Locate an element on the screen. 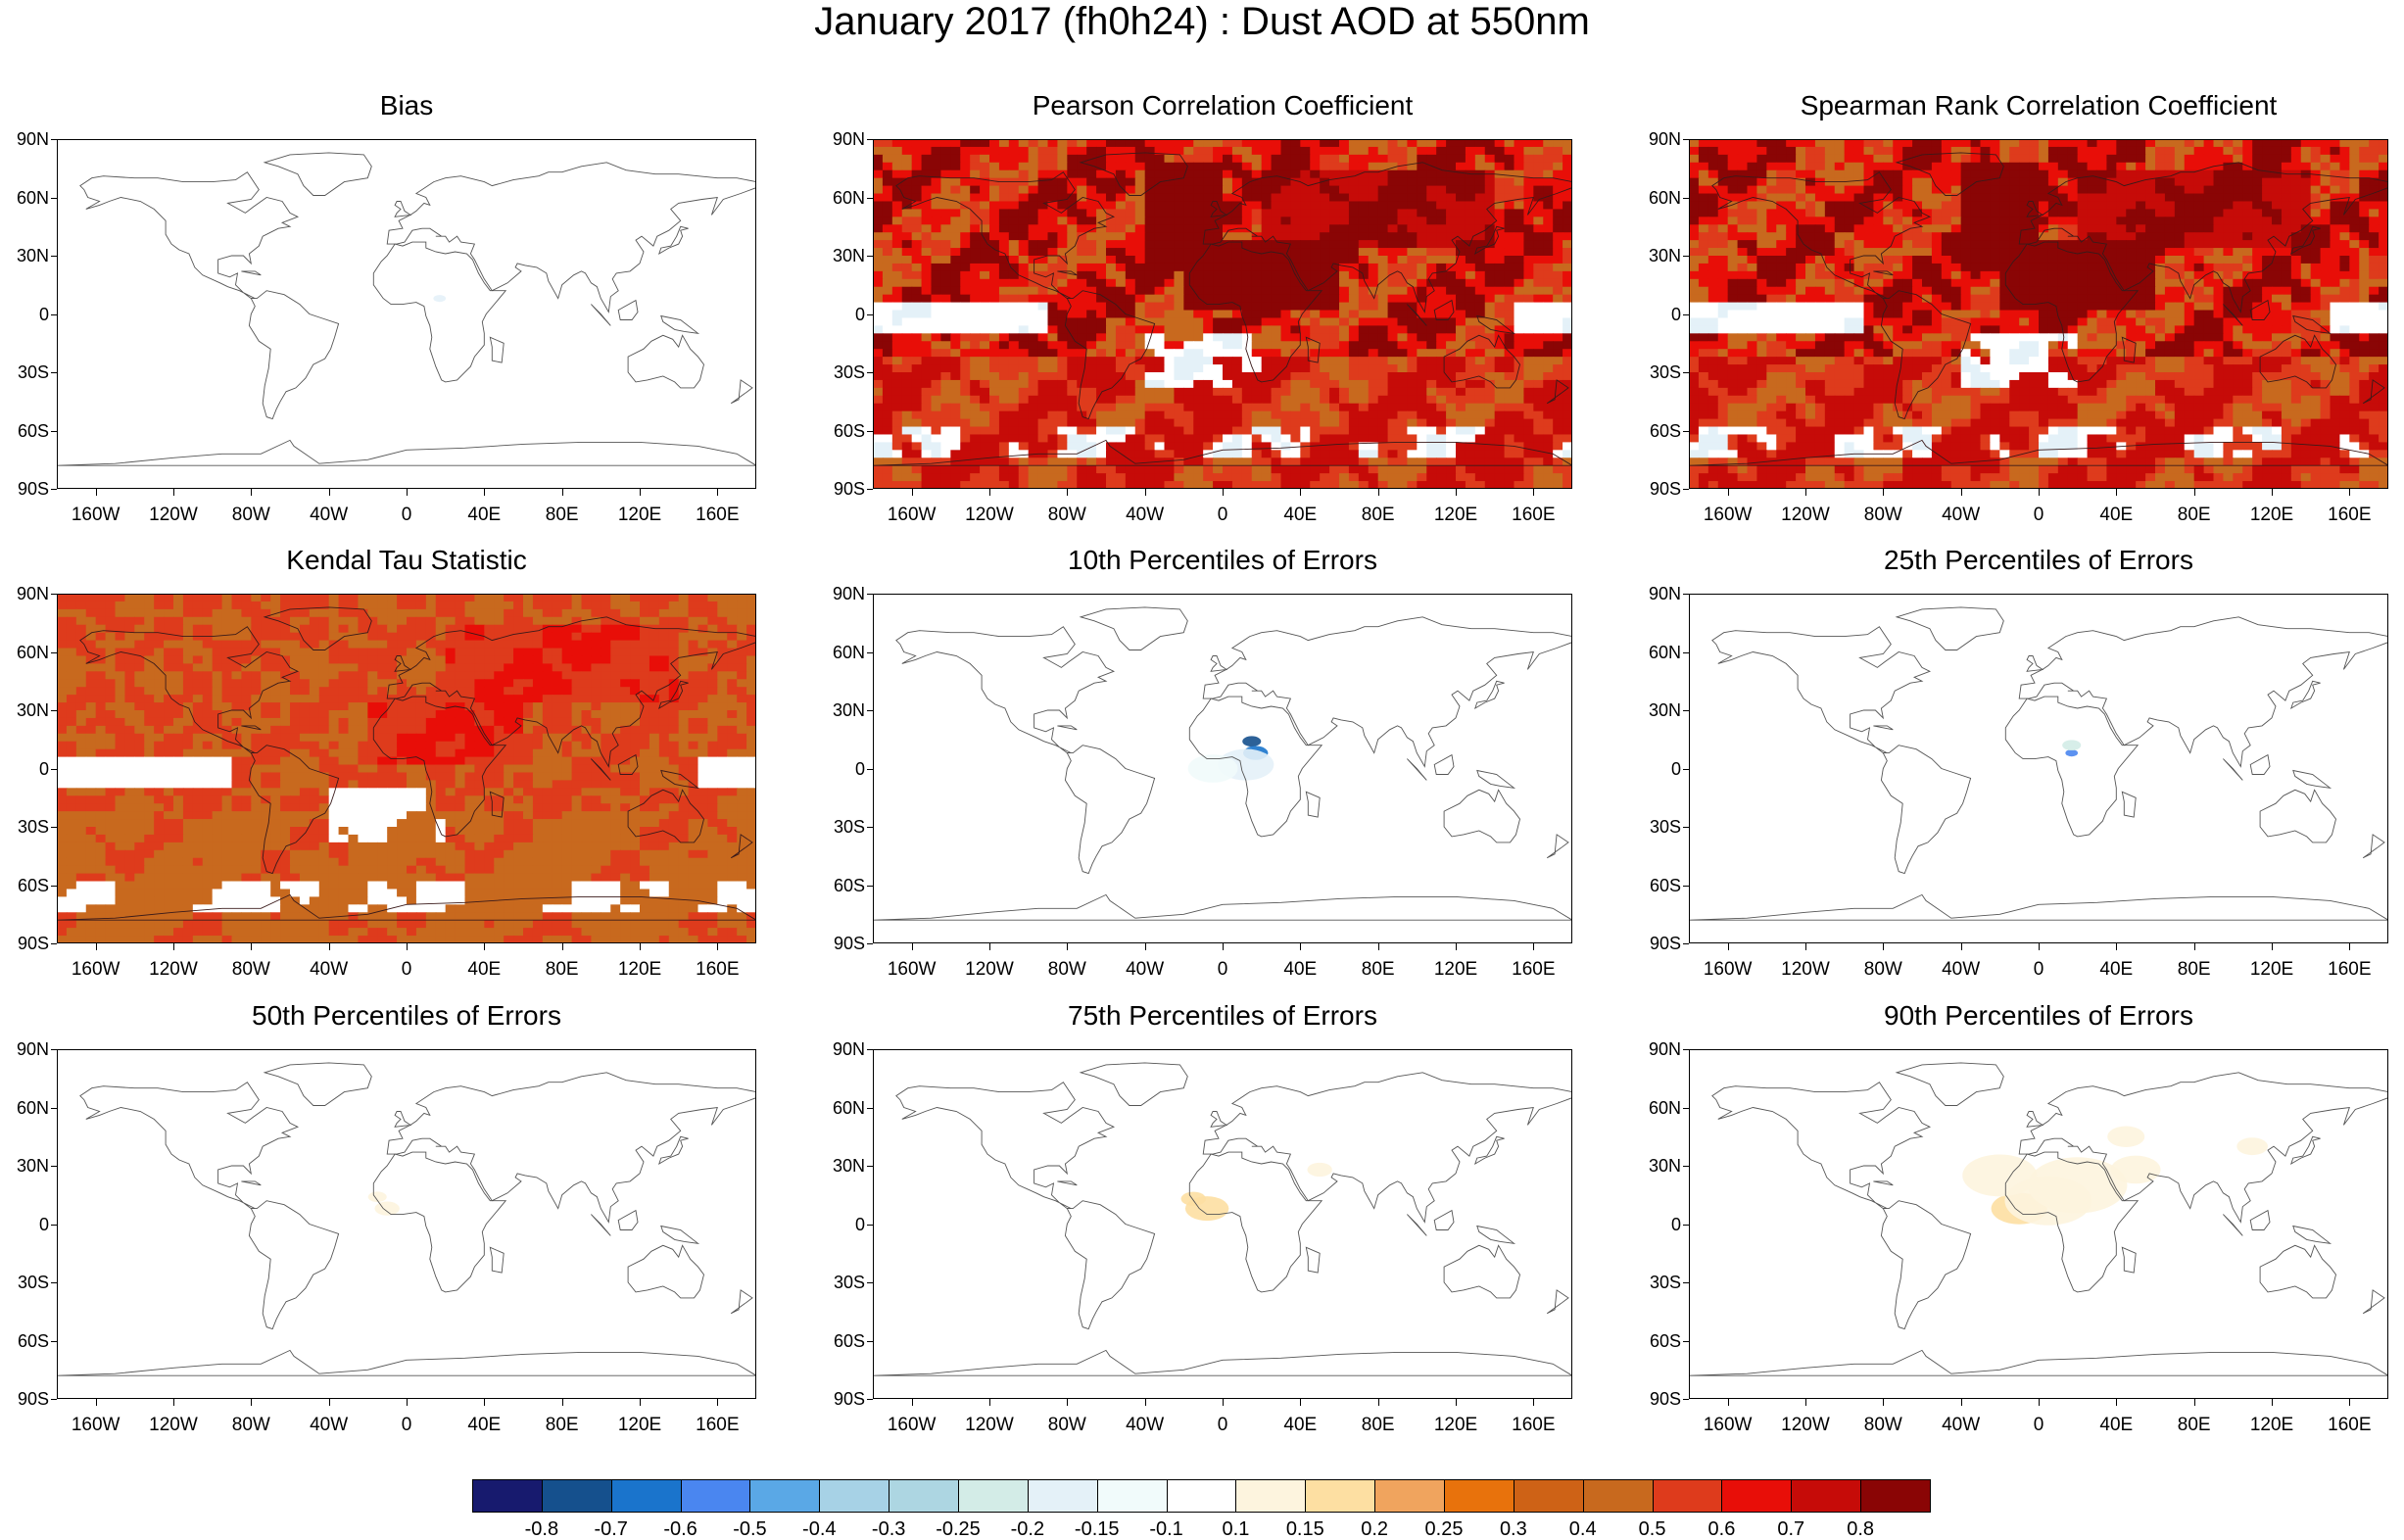 The width and height of the screenshot is (2404, 1540). lon-tick is located at coordinates (1533, 492).